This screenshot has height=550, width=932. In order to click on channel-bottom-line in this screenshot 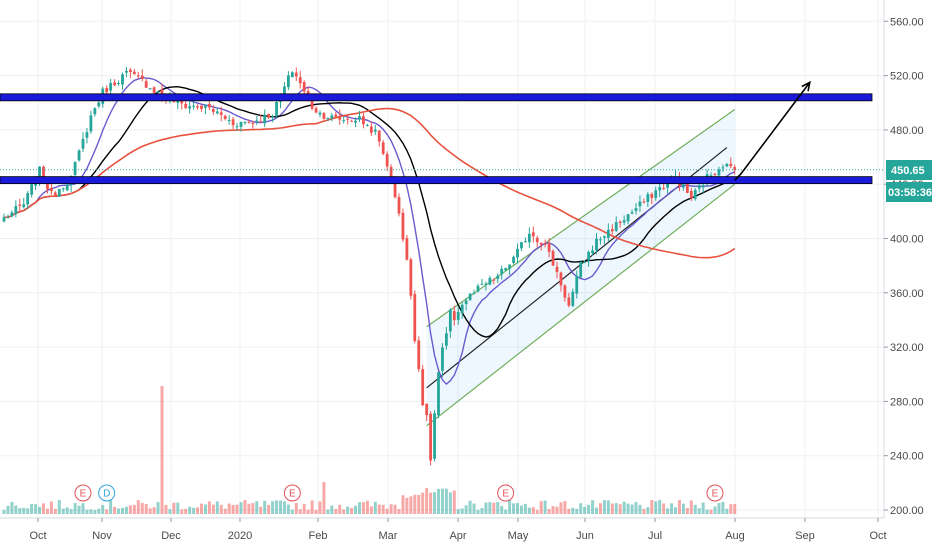, I will do `click(581, 305)`.